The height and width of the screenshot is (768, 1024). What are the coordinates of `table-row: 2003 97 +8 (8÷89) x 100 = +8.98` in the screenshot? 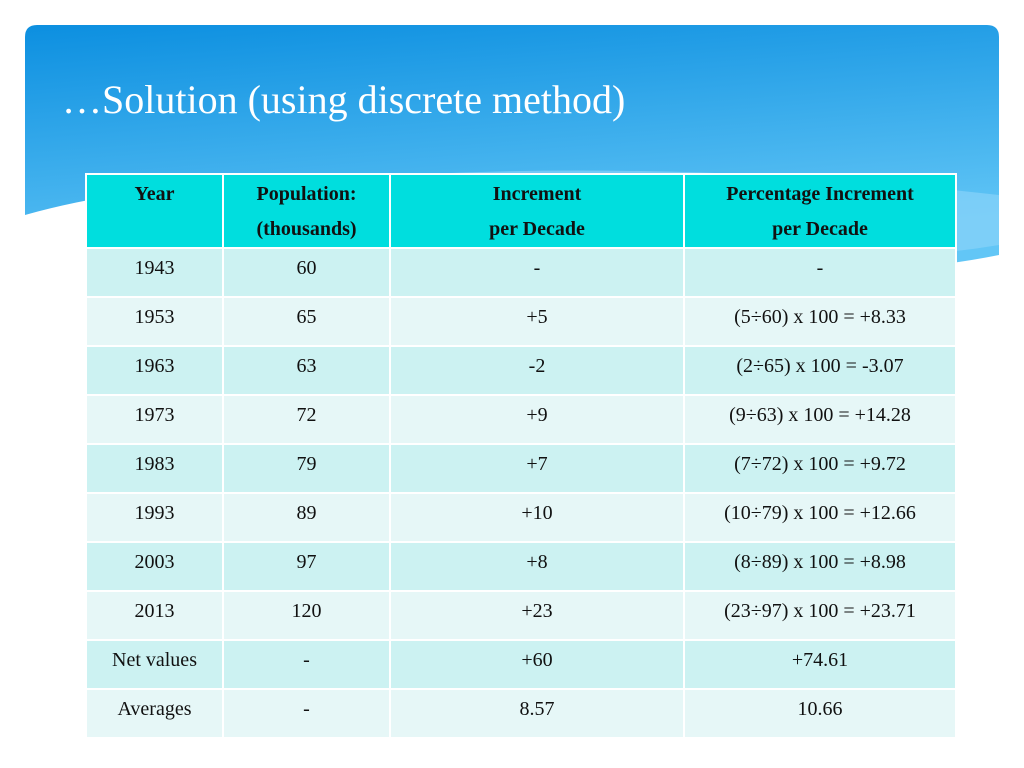 It's located at (521, 566).